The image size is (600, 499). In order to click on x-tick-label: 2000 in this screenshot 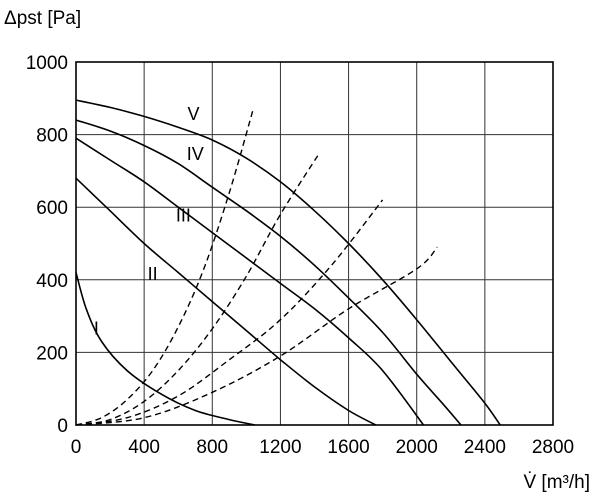, I will do `click(417, 447)`.